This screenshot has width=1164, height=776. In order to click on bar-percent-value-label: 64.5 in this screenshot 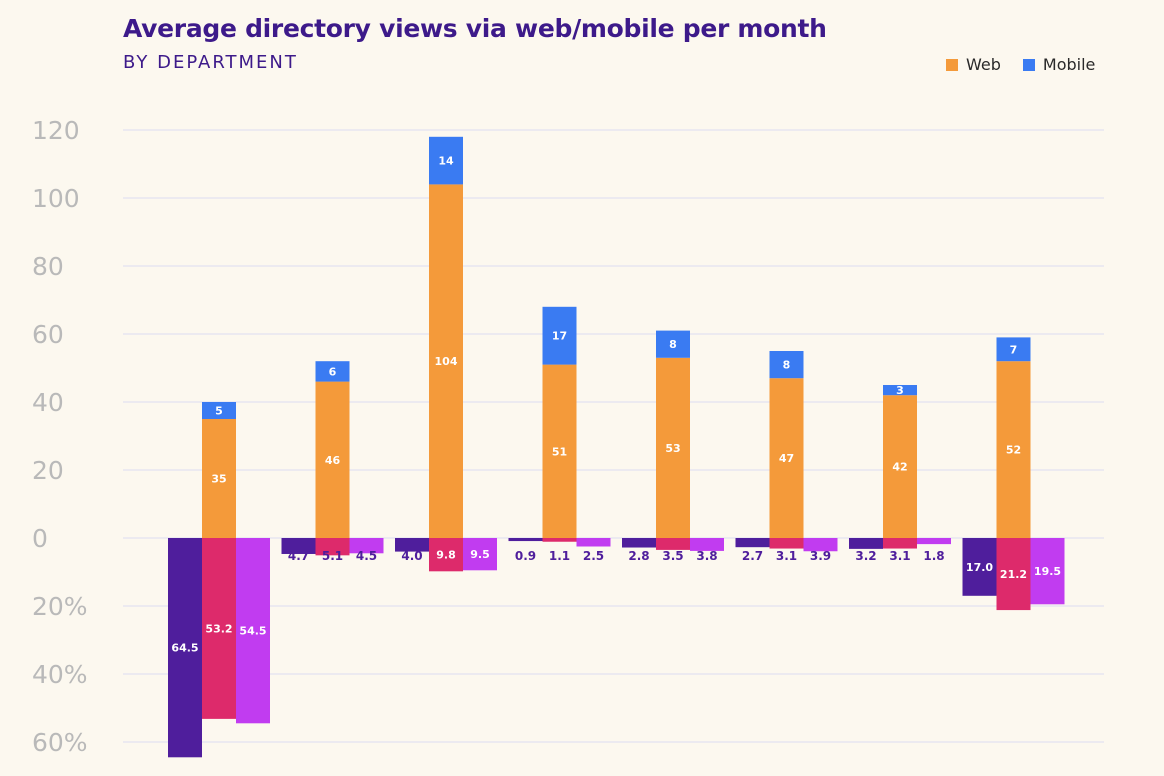, I will do `click(184, 648)`.